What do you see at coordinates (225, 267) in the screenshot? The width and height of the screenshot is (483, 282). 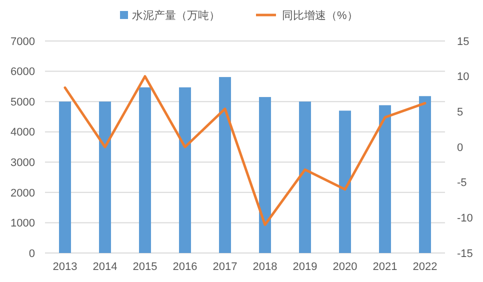 I see `x-tick-label: 2017` at bounding box center [225, 267].